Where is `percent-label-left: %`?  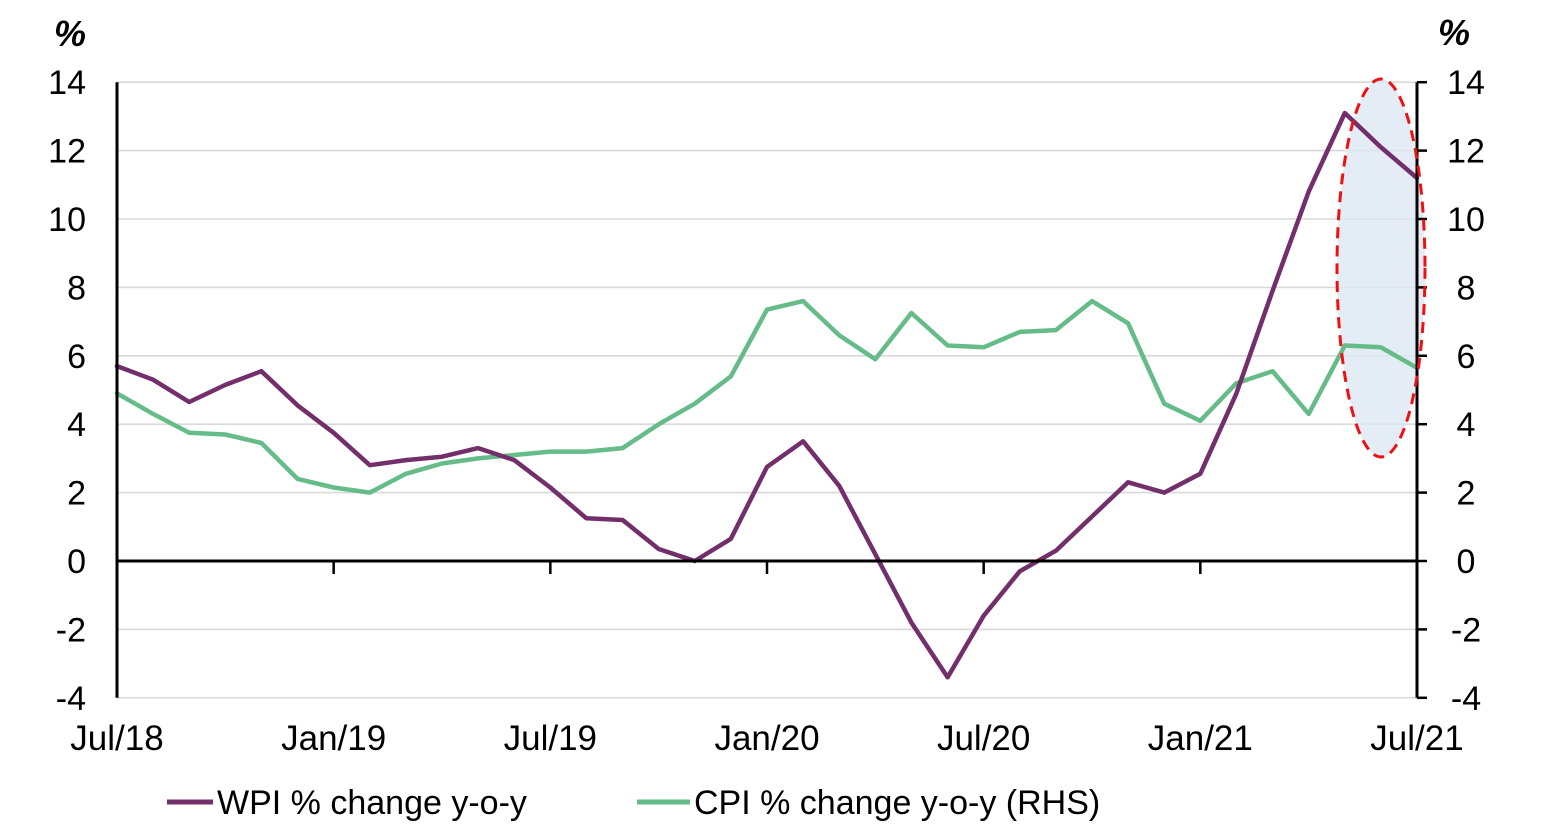
percent-label-left: % is located at coordinates (70, 33).